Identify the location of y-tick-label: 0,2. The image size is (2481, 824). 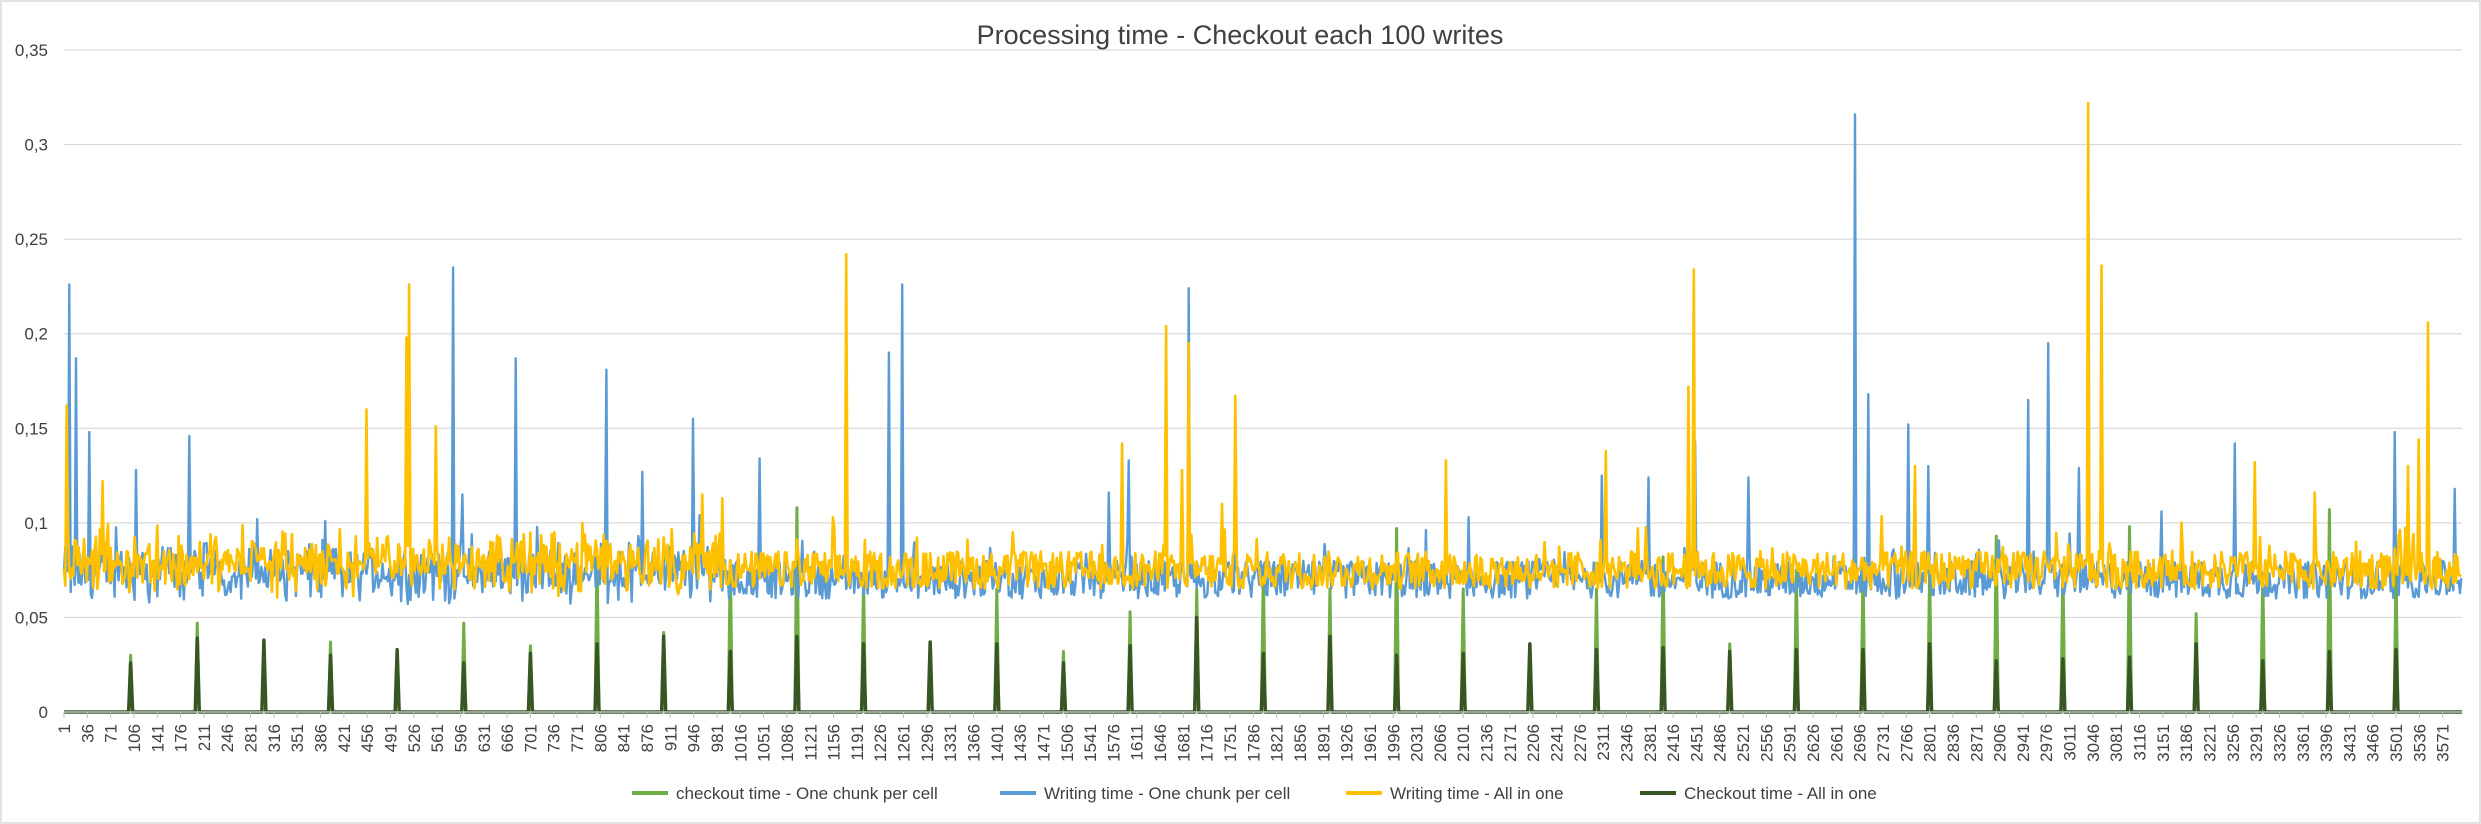
(36, 334).